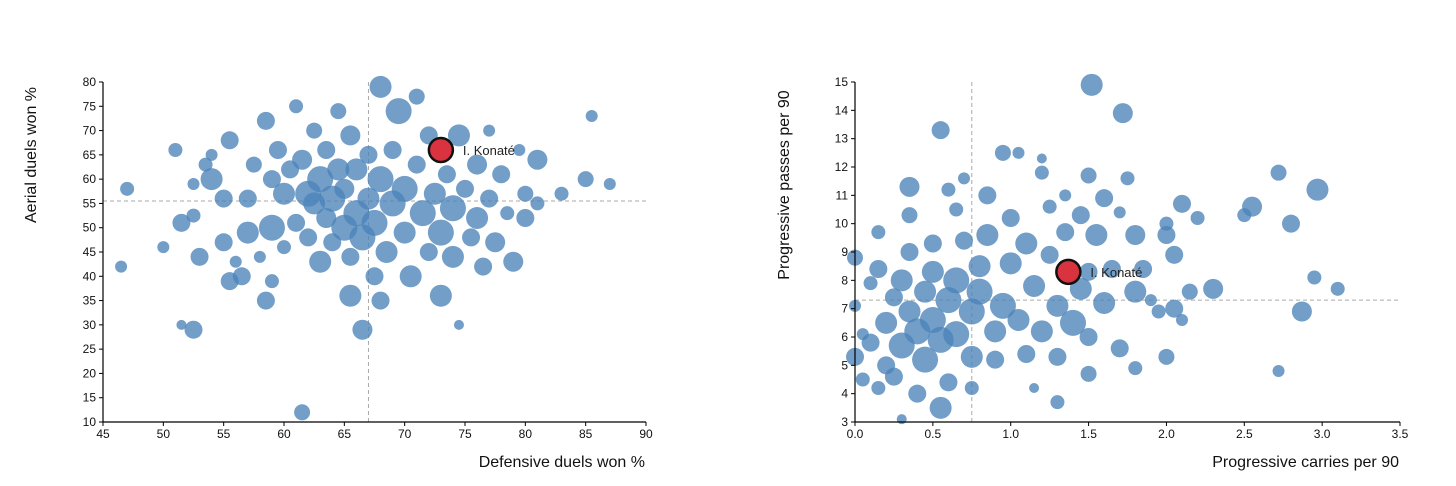  Describe the element at coordinates (90, 276) in the screenshot. I see `chart-left-y-tick-label: 40` at that location.